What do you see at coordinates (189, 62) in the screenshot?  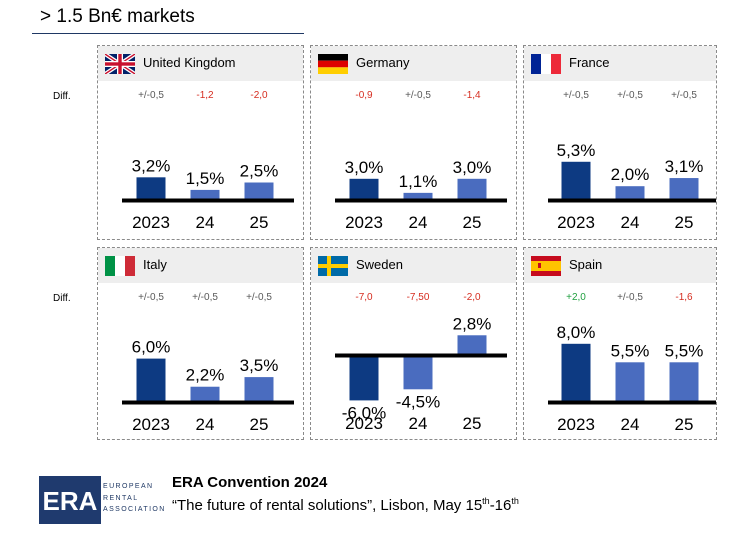 I see `country-name: United Kingdom` at bounding box center [189, 62].